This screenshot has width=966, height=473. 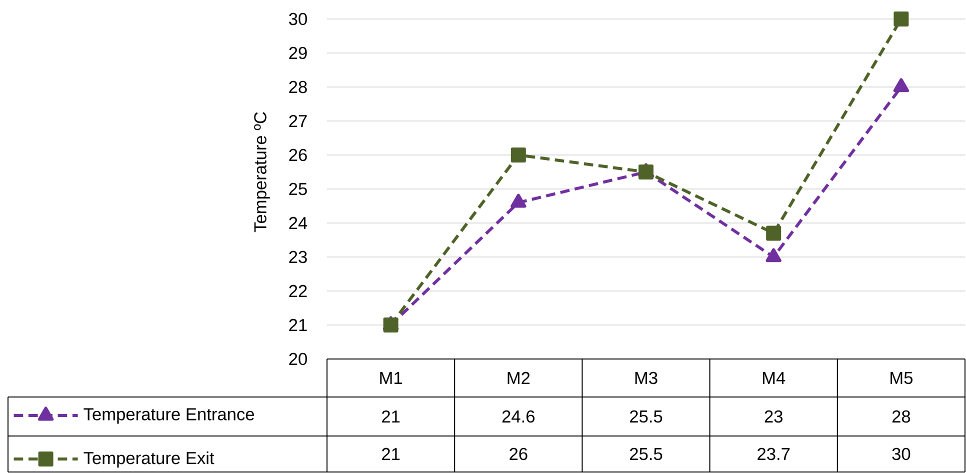 What do you see at coordinates (774, 454) in the screenshot?
I see `data-label: 23.7` at bounding box center [774, 454].